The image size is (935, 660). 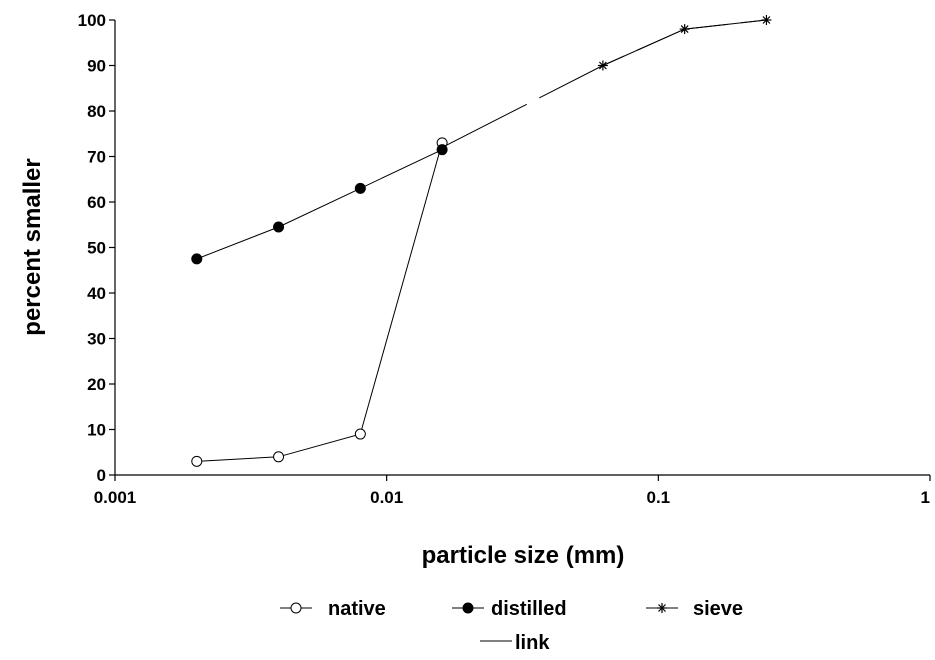 I want to click on legend-marker-native, so click(x=296, y=608).